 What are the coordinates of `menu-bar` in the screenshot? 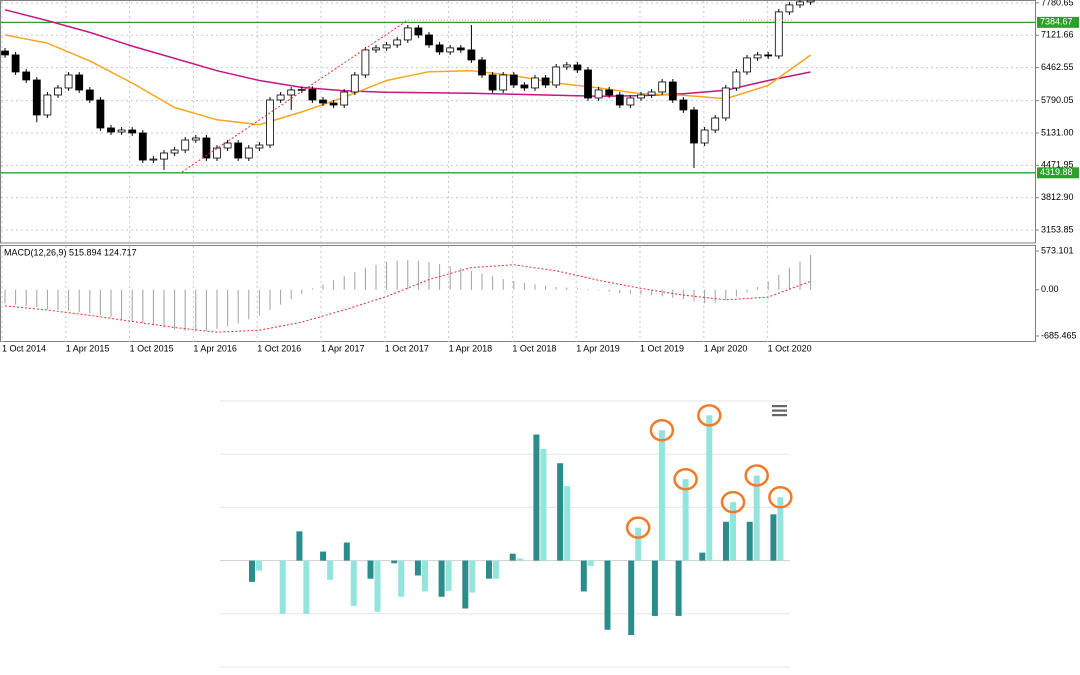 It's located at (779, 410).